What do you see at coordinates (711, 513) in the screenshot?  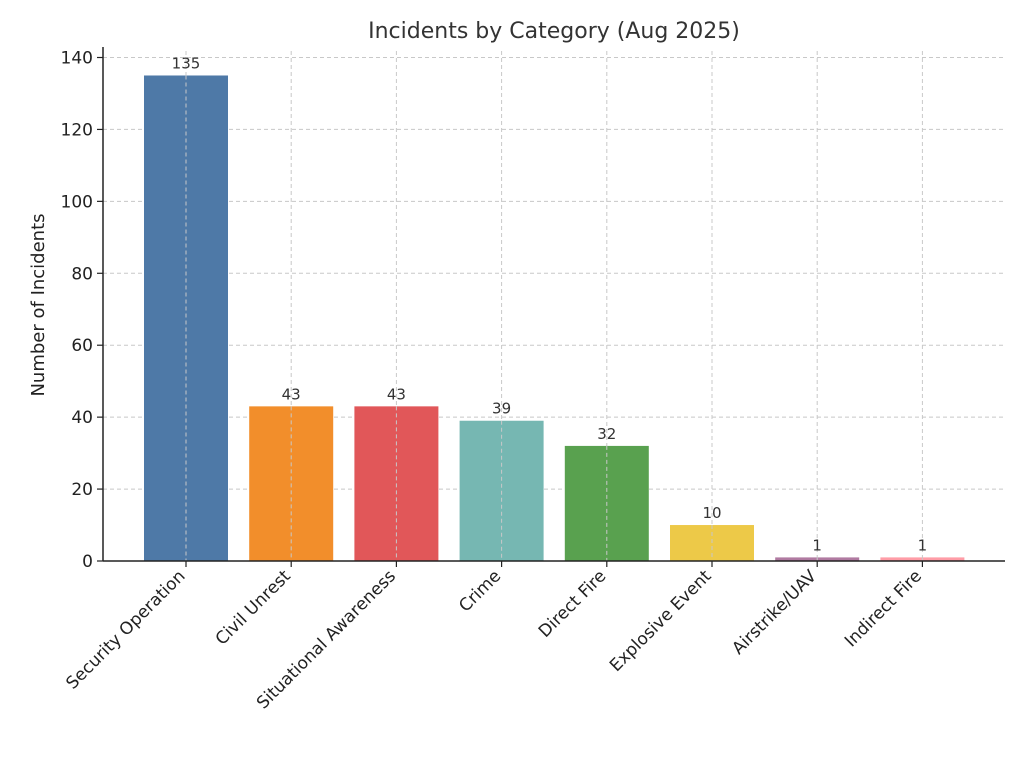 I see `bar-data-label: 10` at bounding box center [711, 513].